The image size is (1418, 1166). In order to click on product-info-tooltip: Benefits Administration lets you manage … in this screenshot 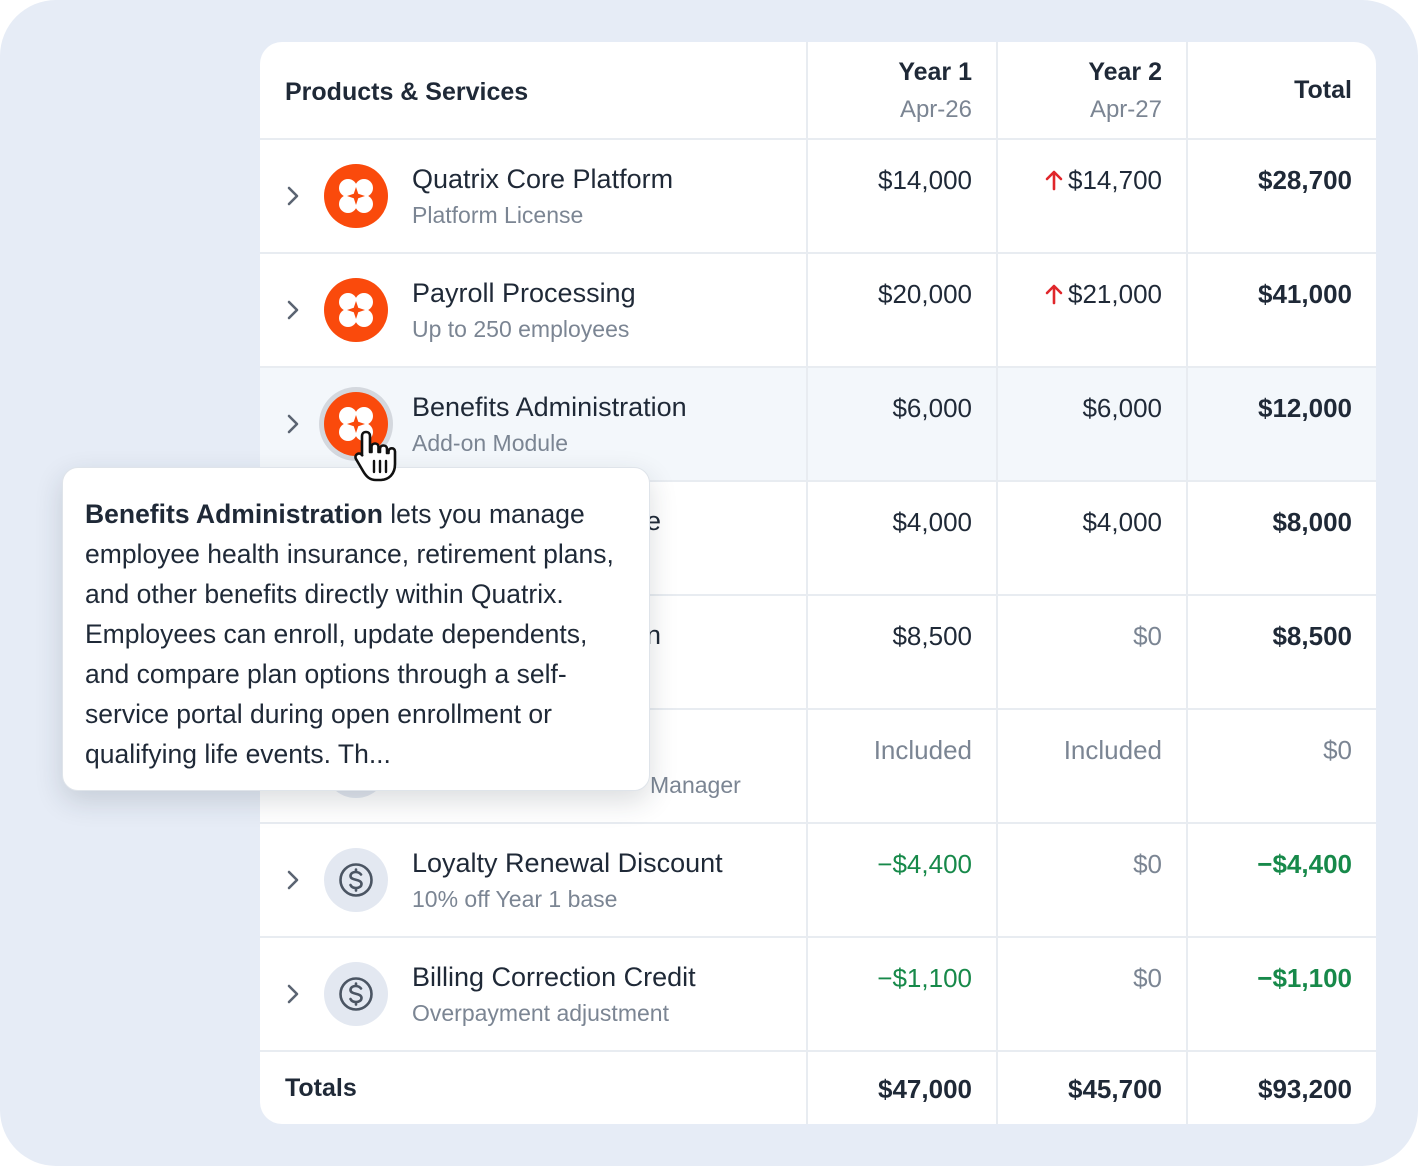, I will do `click(356, 629)`.